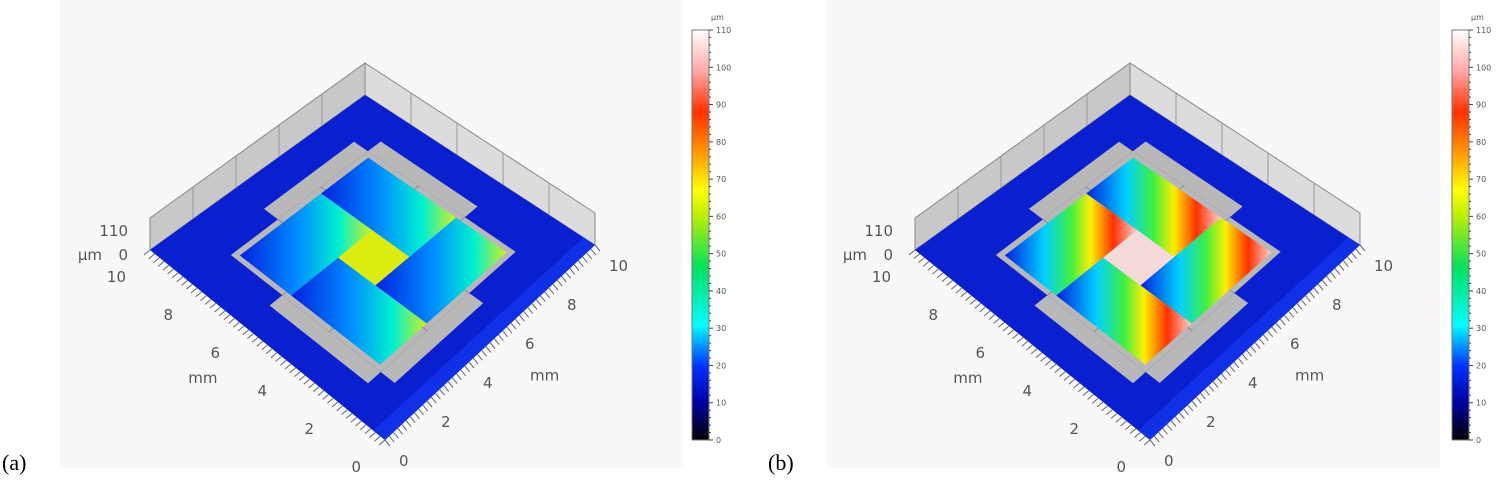  I want to click on colorbar-tick-label: 50, so click(721, 254).